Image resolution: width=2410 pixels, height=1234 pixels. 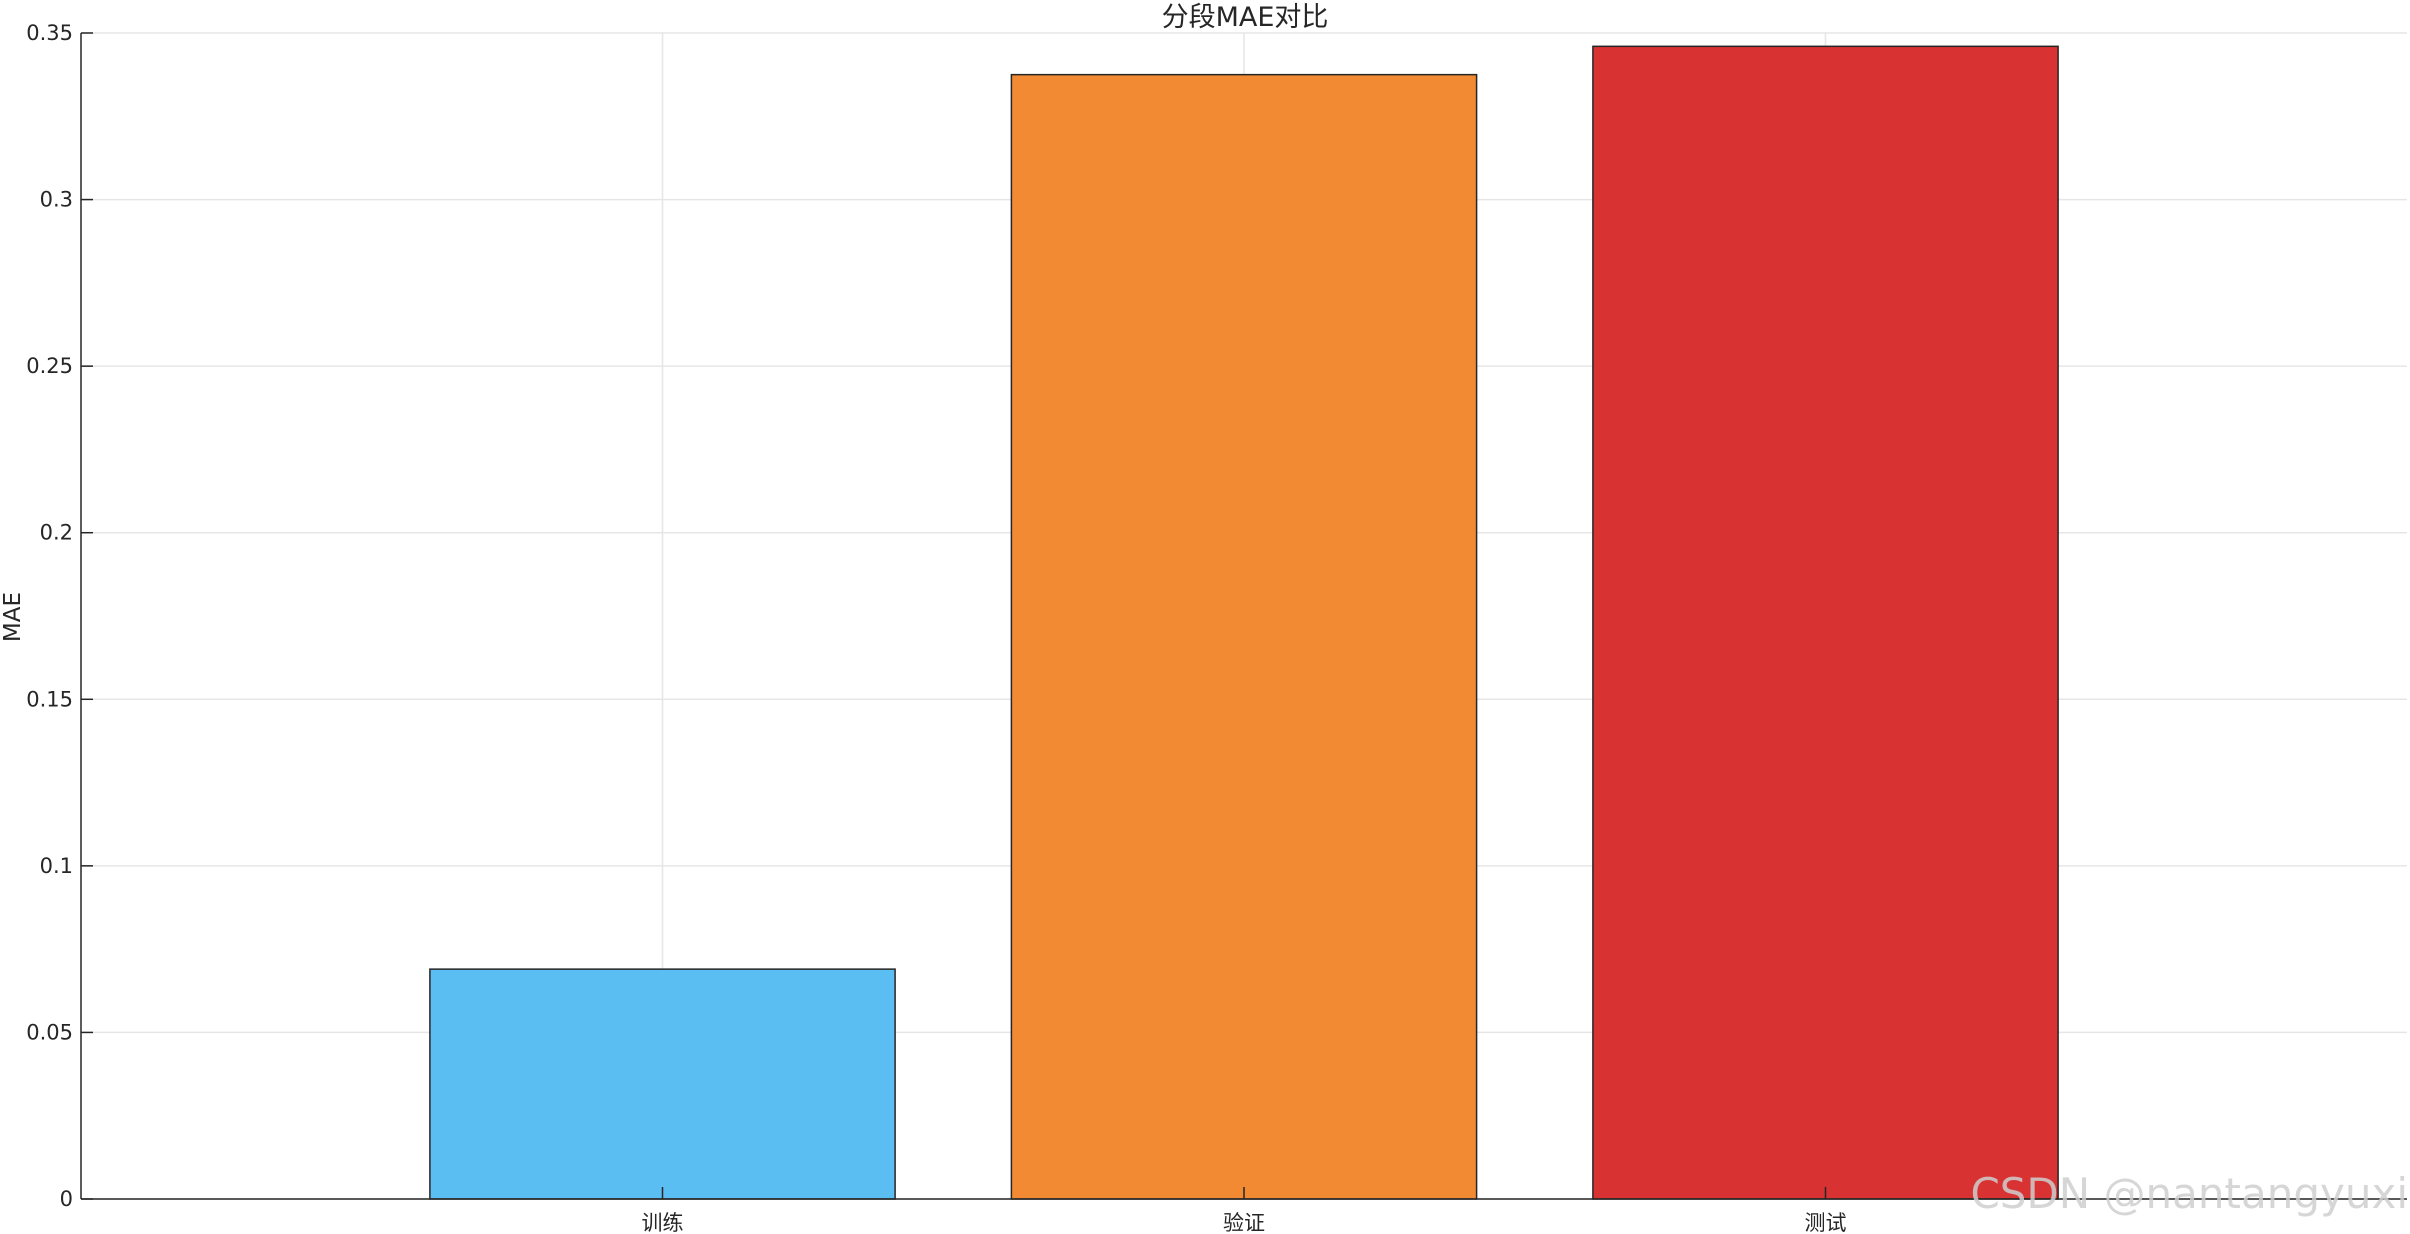 What do you see at coordinates (56, 866) in the screenshot?
I see `y-tick-label: 0.1` at bounding box center [56, 866].